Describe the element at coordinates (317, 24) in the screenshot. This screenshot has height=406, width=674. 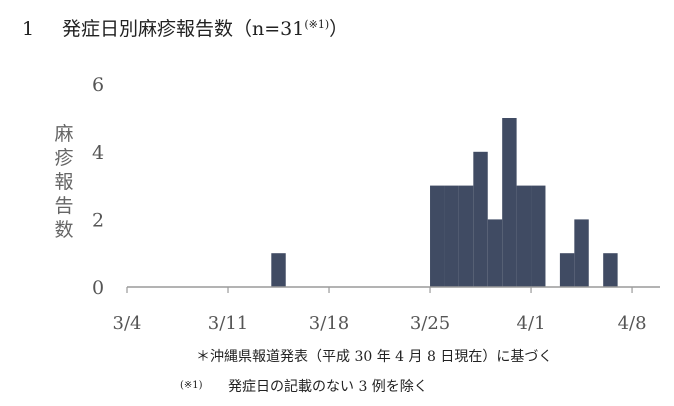
I see `heading-footnote-ref: (※1)` at that location.